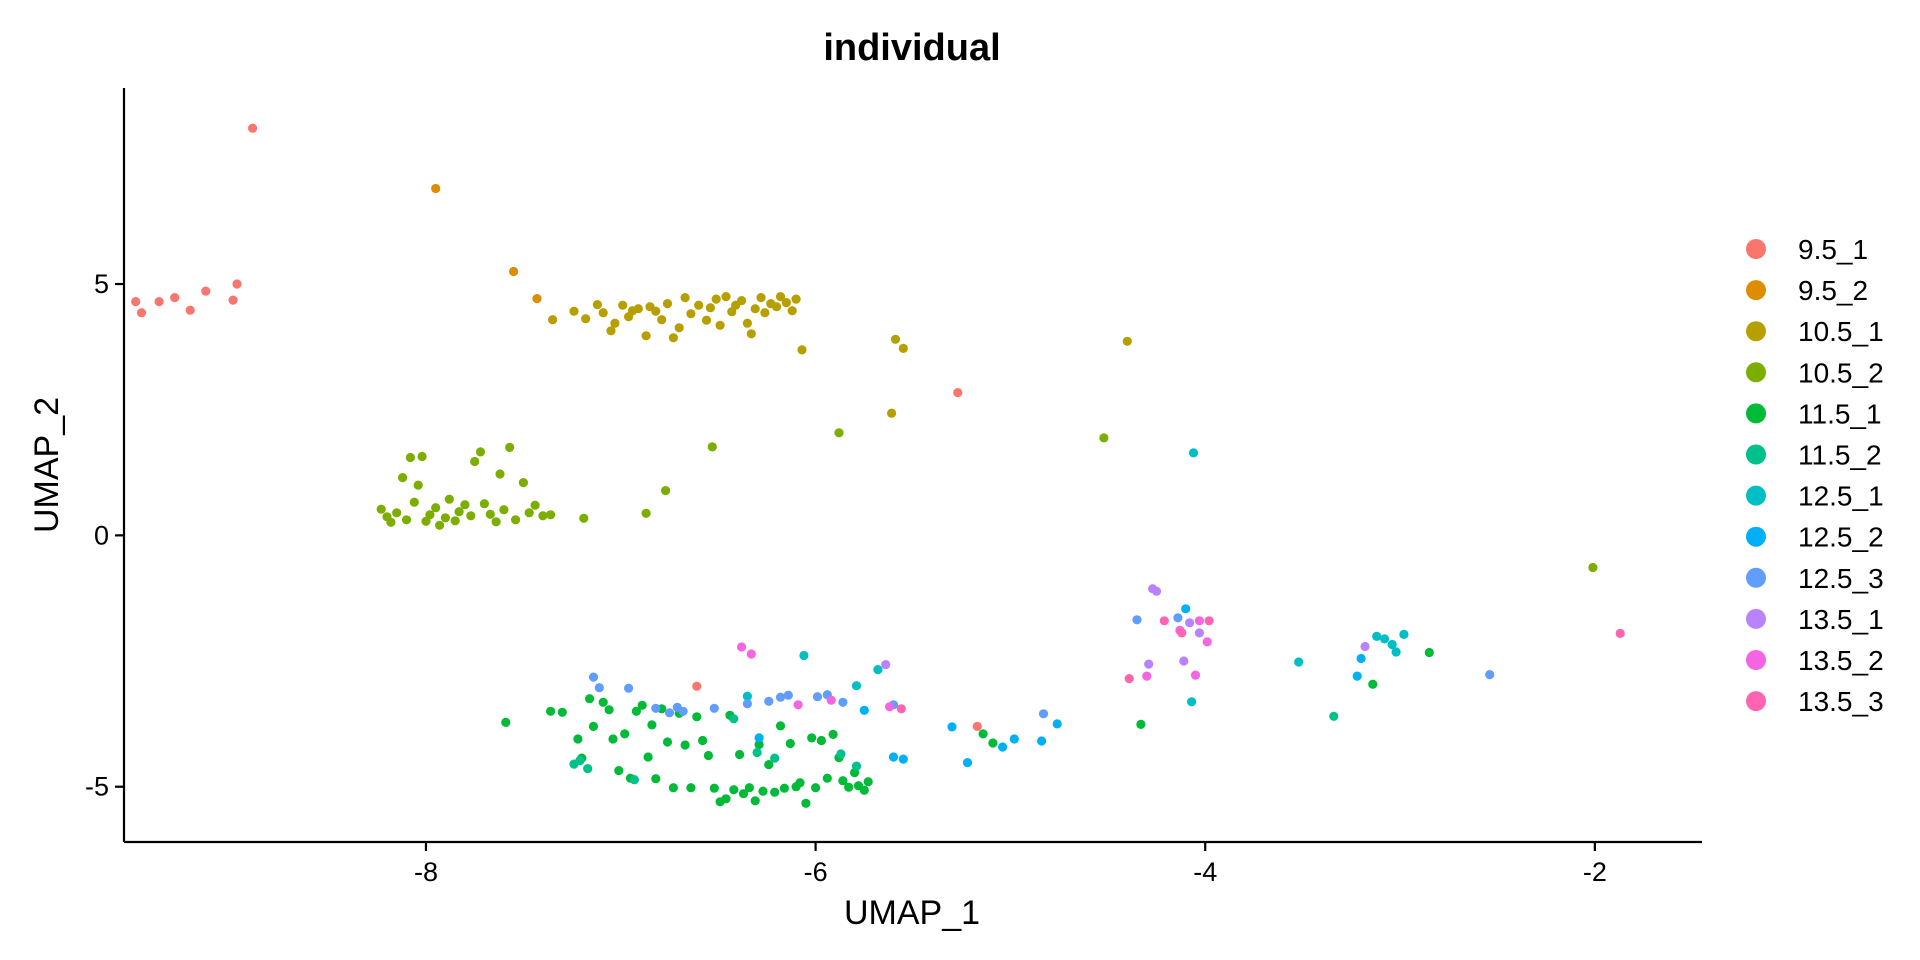 The width and height of the screenshot is (1920, 960). What do you see at coordinates (101, 284) in the screenshot?
I see `y-tick-label-2: 5` at bounding box center [101, 284].